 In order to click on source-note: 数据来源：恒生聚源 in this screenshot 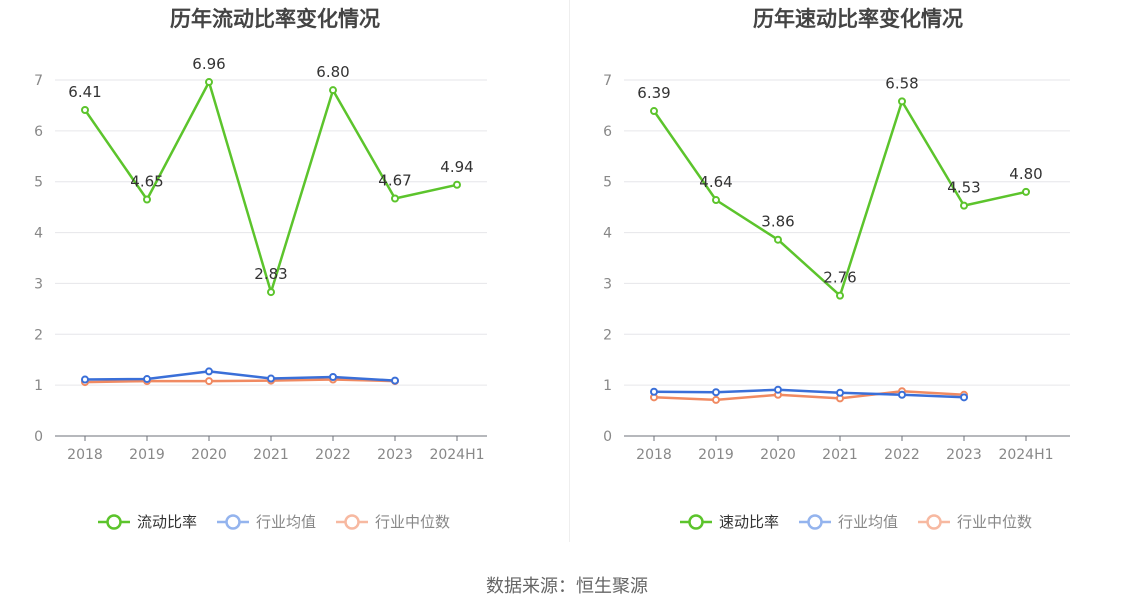, I will do `click(567, 586)`.